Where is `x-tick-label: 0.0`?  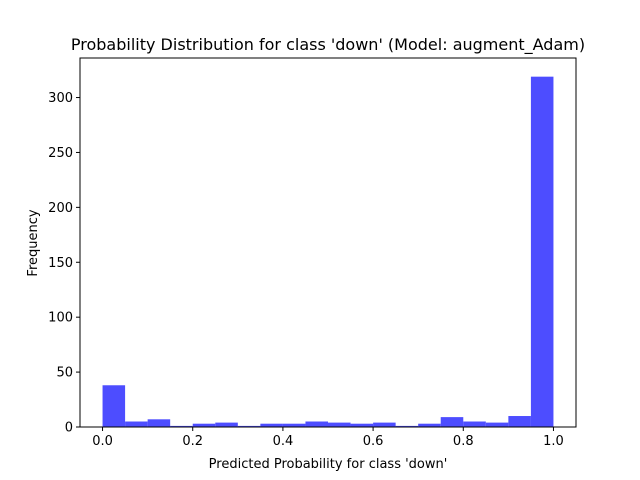 x-tick-label: 0.0 is located at coordinates (102, 441).